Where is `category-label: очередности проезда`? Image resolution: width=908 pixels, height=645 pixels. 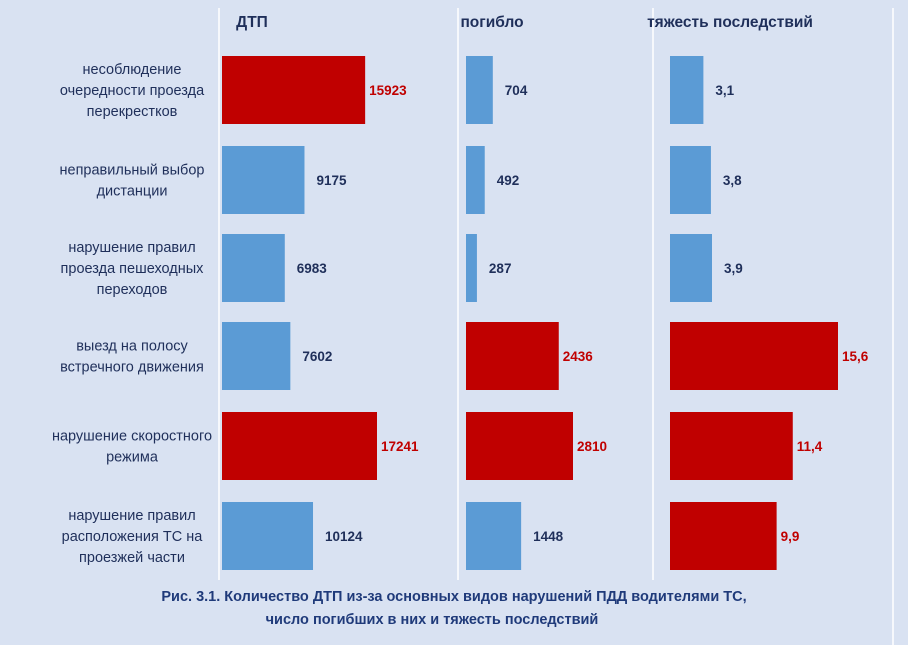
category-label: очередности проезда is located at coordinates (132, 91).